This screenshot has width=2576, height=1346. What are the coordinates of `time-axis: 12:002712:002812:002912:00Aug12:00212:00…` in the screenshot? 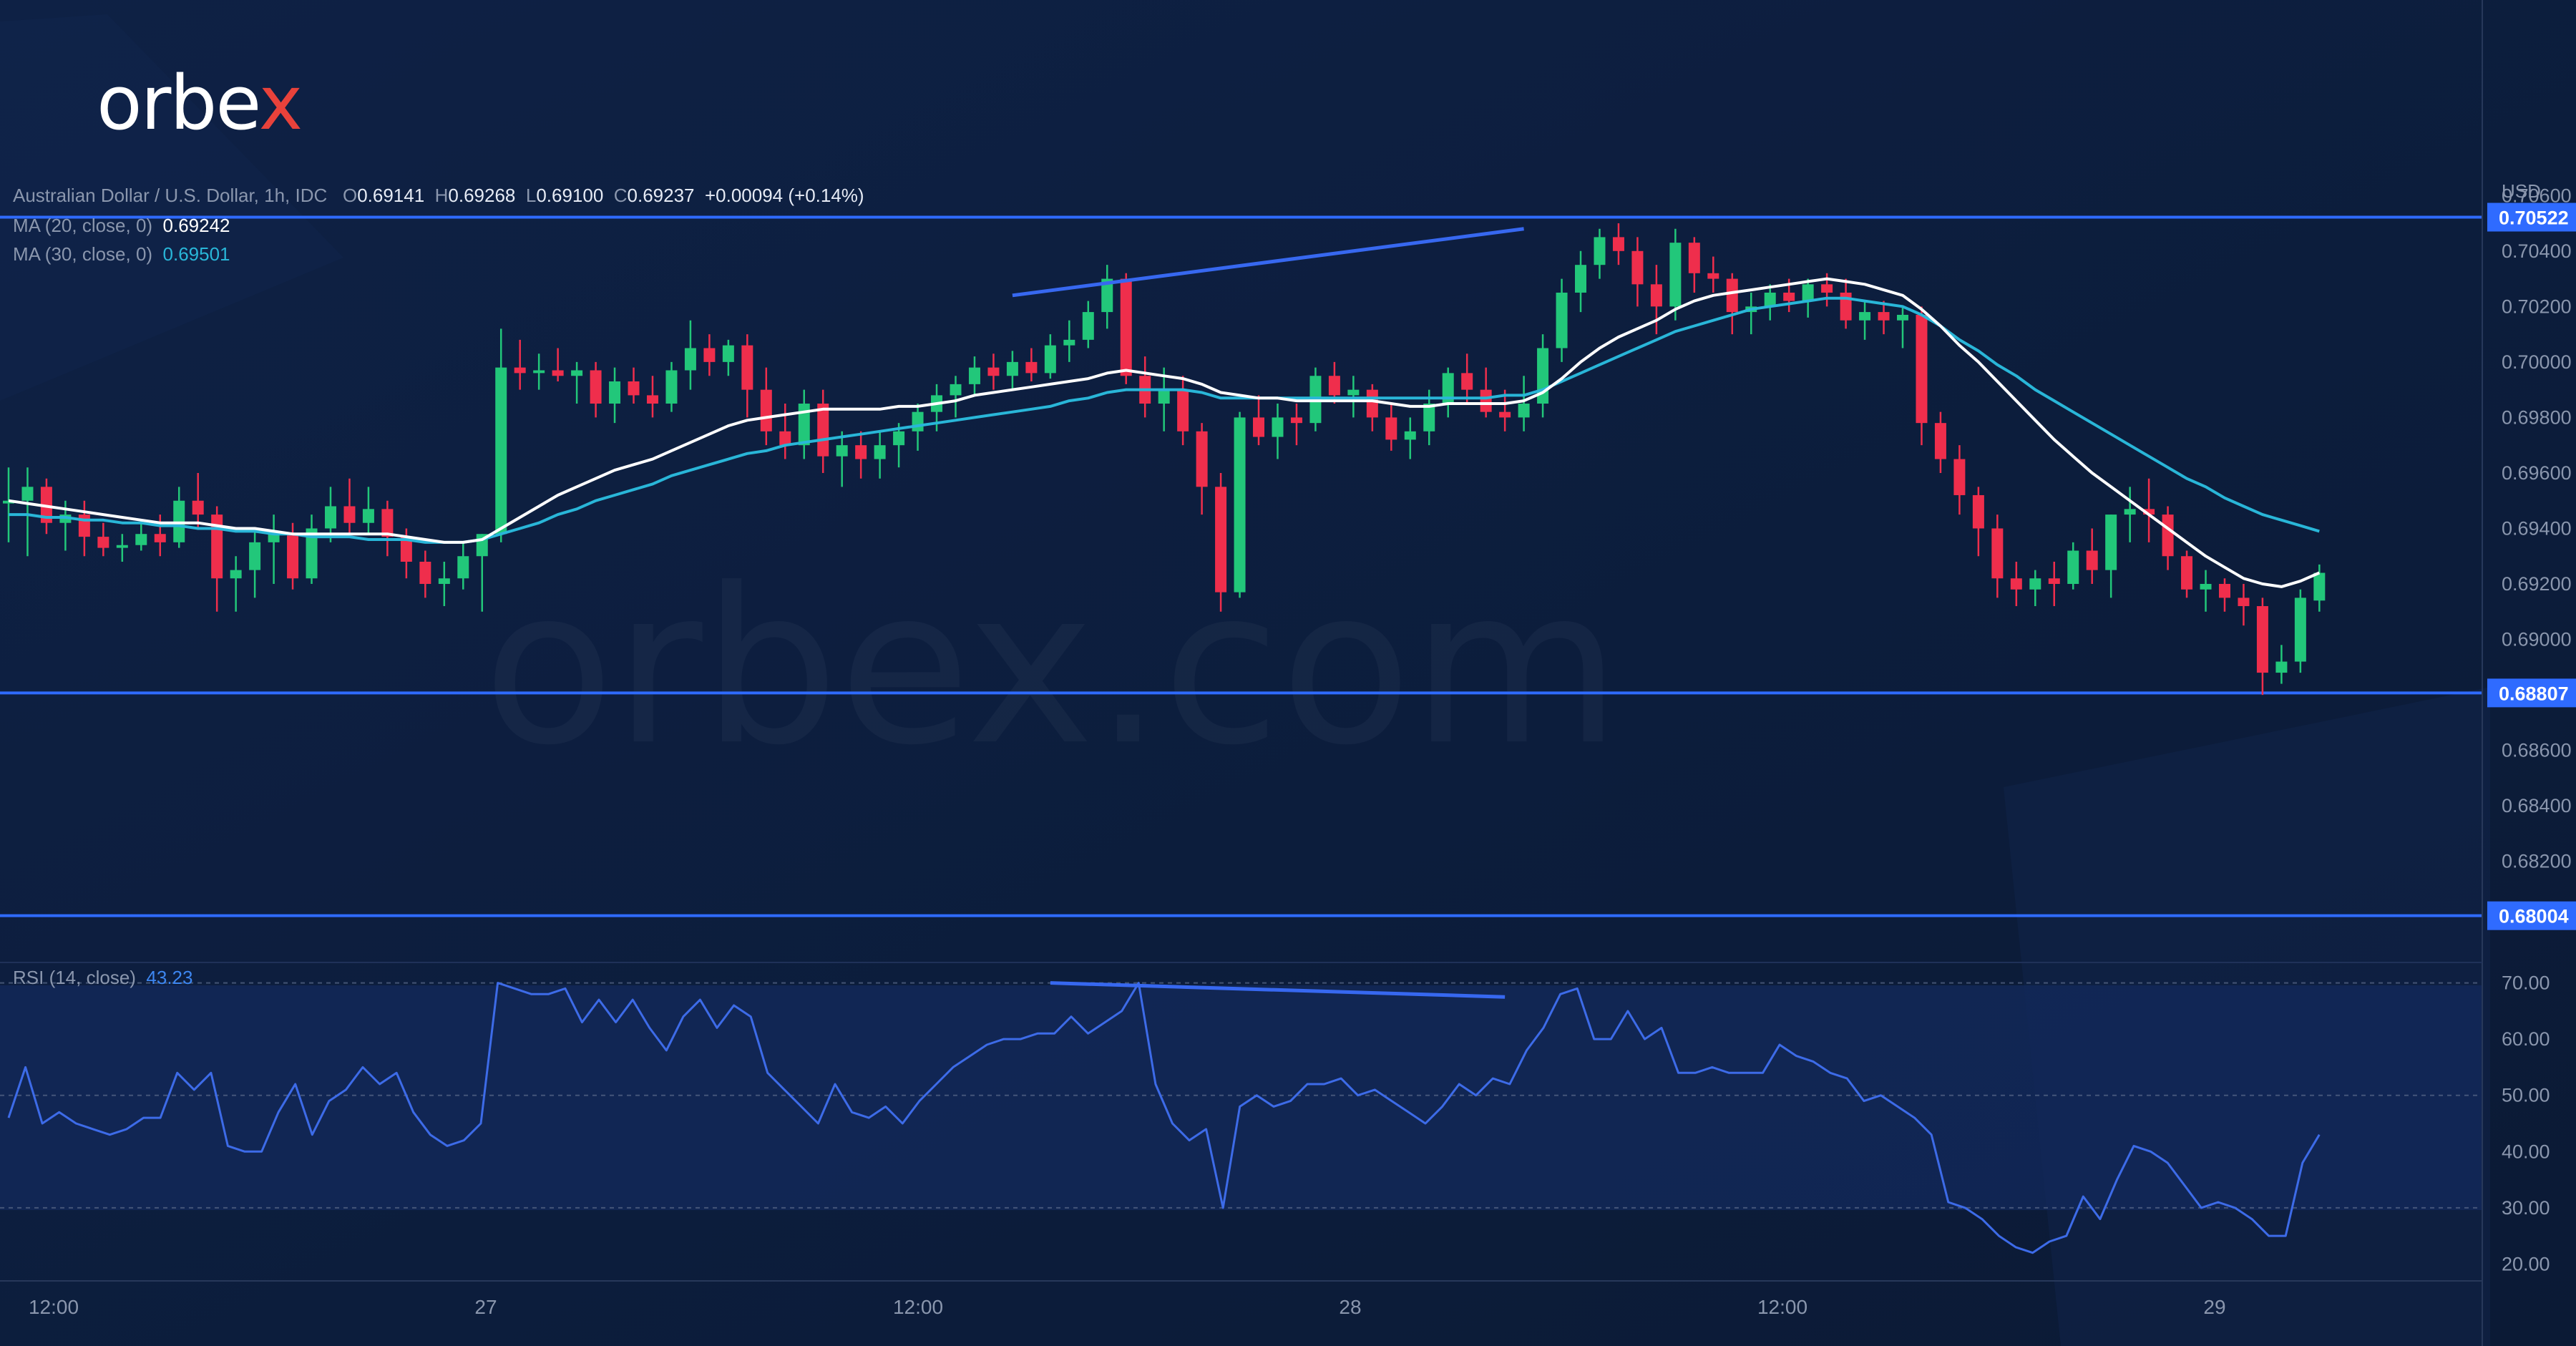 It's located at (1302, 1307).